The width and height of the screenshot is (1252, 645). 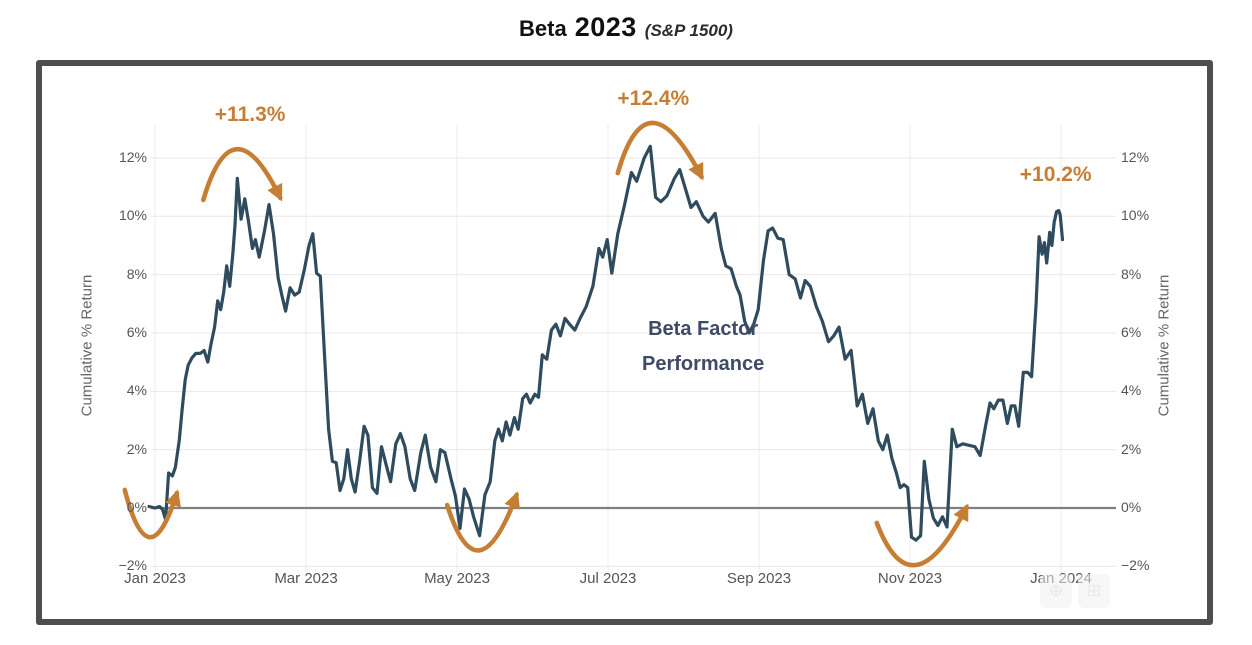 What do you see at coordinates (132, 215) in the screenshot?
I see `y-tick-label-left: 10%` at bounding box center [132, 215].